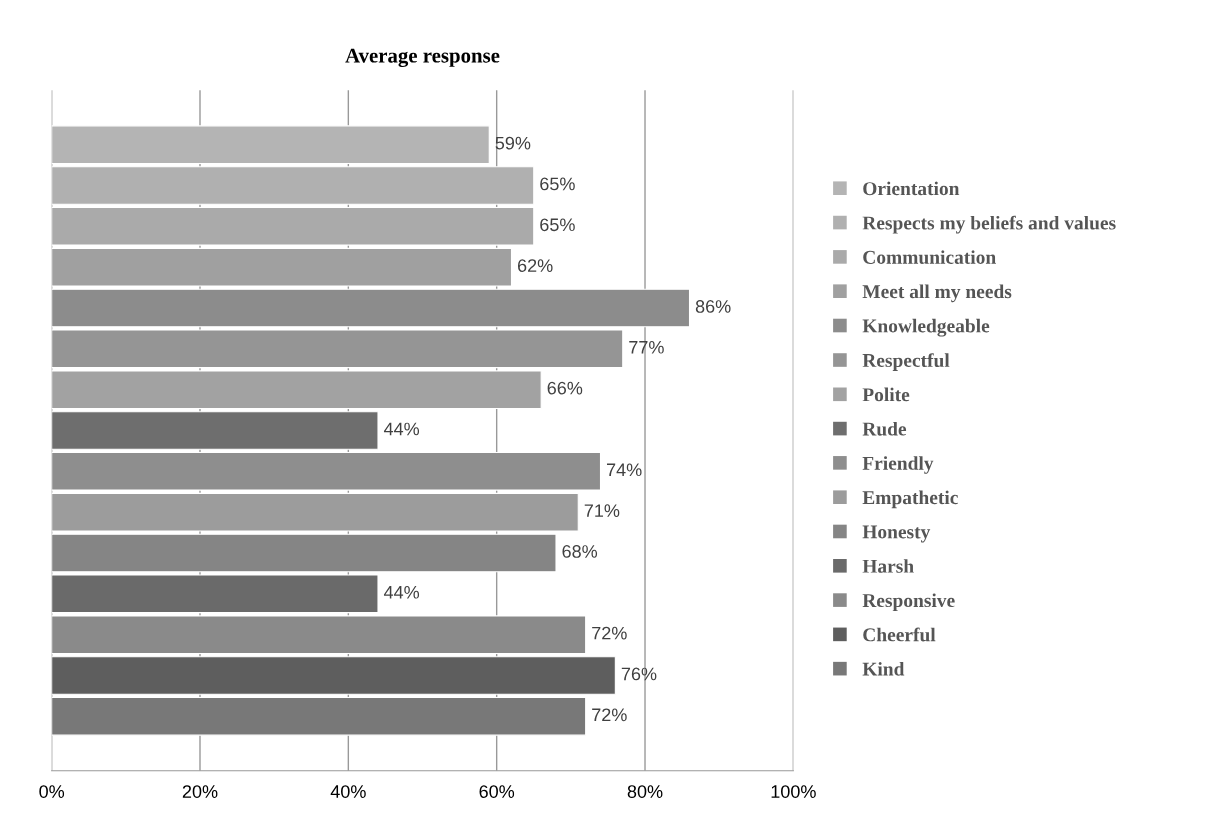 The image size is (1230, 820). Describe the element at coordinates (910, 499) in the screenshot. I see `legend-label: Empathetic` at that location.